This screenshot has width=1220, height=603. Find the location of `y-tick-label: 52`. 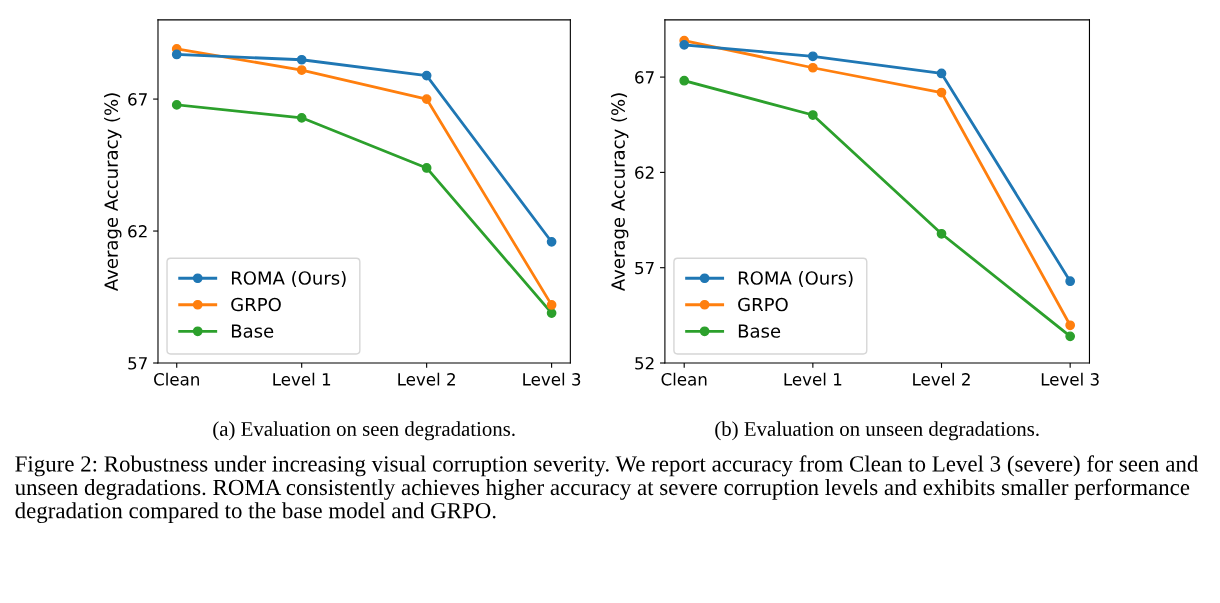

y-tick-label: 52 is located at coordinates (644, 363).